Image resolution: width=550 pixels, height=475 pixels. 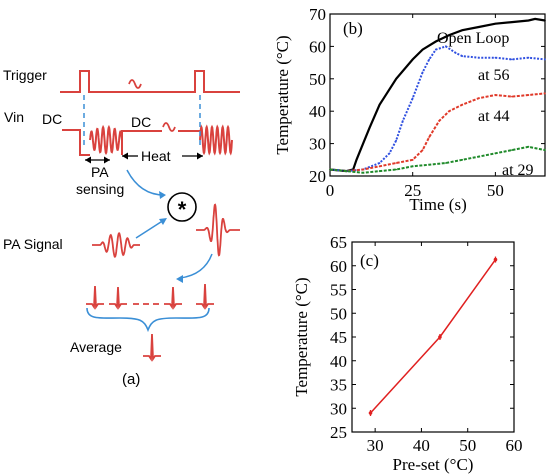 What do you see at coordinates (353, 28) in the screenshot?
I see `chart-b-panel-label: (b)` at bounding box center [353, 28].